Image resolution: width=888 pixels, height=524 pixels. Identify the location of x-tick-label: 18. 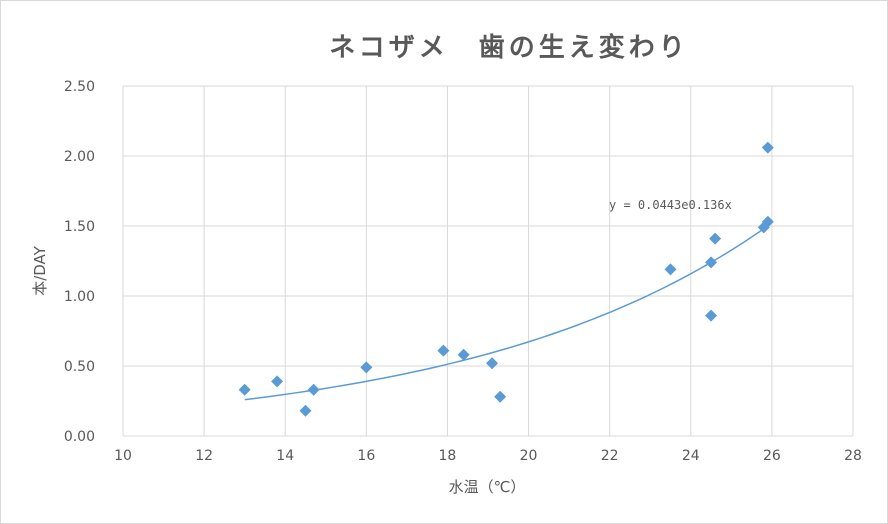
(448, 456).